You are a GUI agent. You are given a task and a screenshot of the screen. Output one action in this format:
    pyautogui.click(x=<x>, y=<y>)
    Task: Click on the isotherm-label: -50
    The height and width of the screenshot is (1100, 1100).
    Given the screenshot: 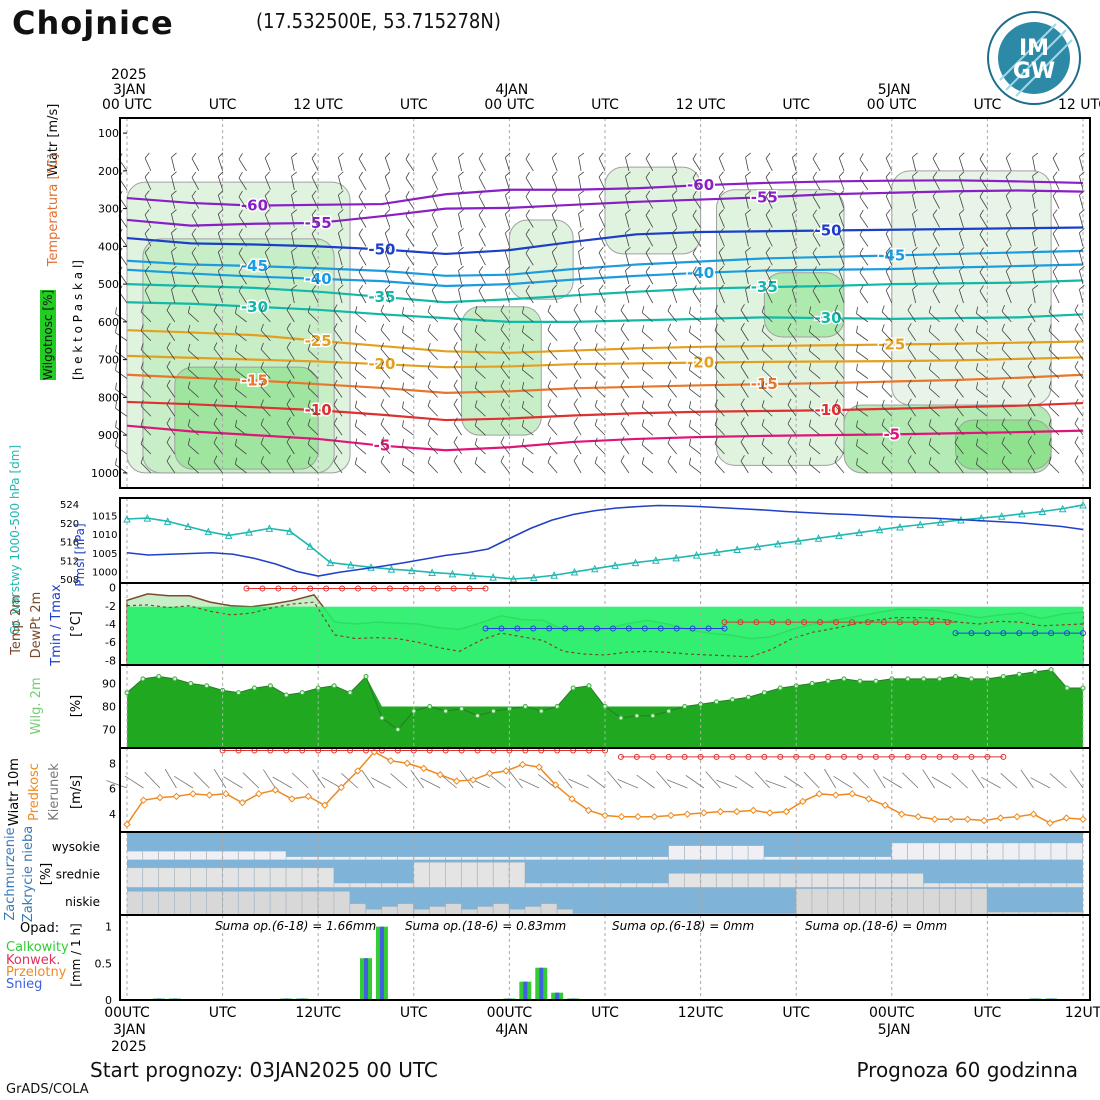 What is the action you would take?
    pyautogui.click(x=381, y=249)
    